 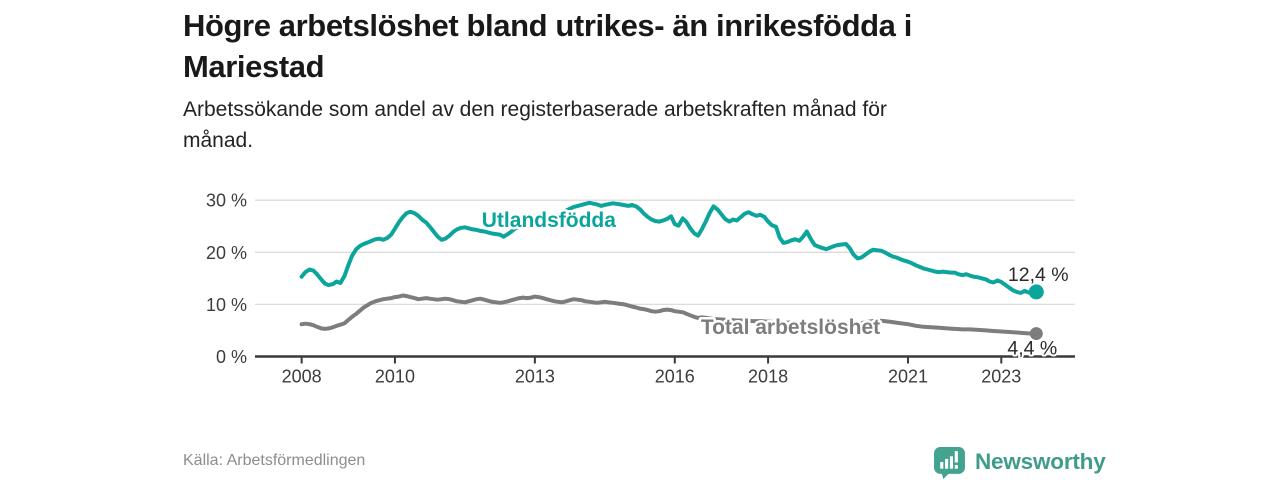 I want to click on series-line-total-arbetsl-shet, so click(x=669, y=314).